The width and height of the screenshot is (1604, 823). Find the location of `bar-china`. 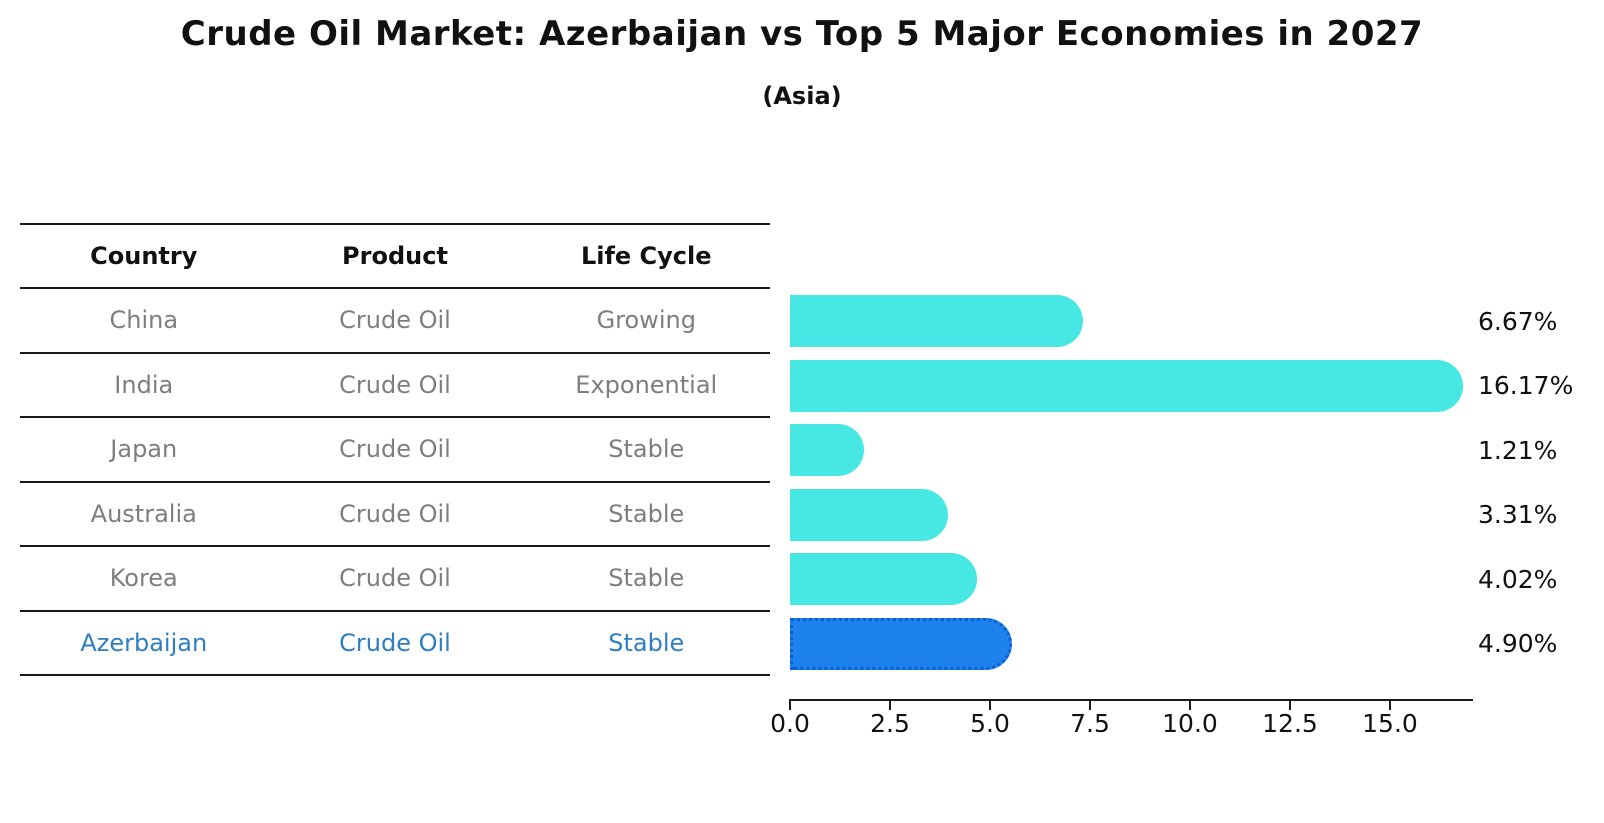

bar-china is located at coordinates (936, 321).